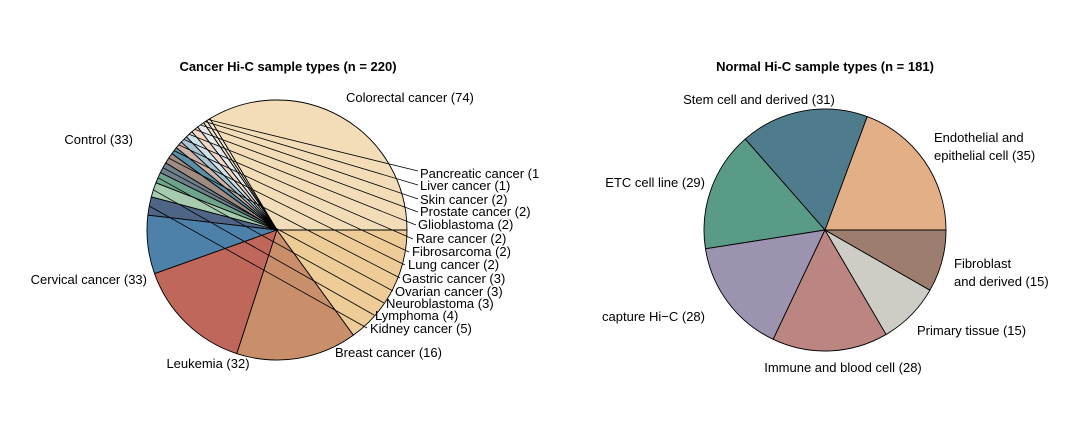 The width and height of the screenshot is (1080, 435). What do you see at coordinates (388, 352) in the screenshot?
I see `cancer-label-breast-cancer-16: Breast cancer (16)` at bounding box center [388, 352].